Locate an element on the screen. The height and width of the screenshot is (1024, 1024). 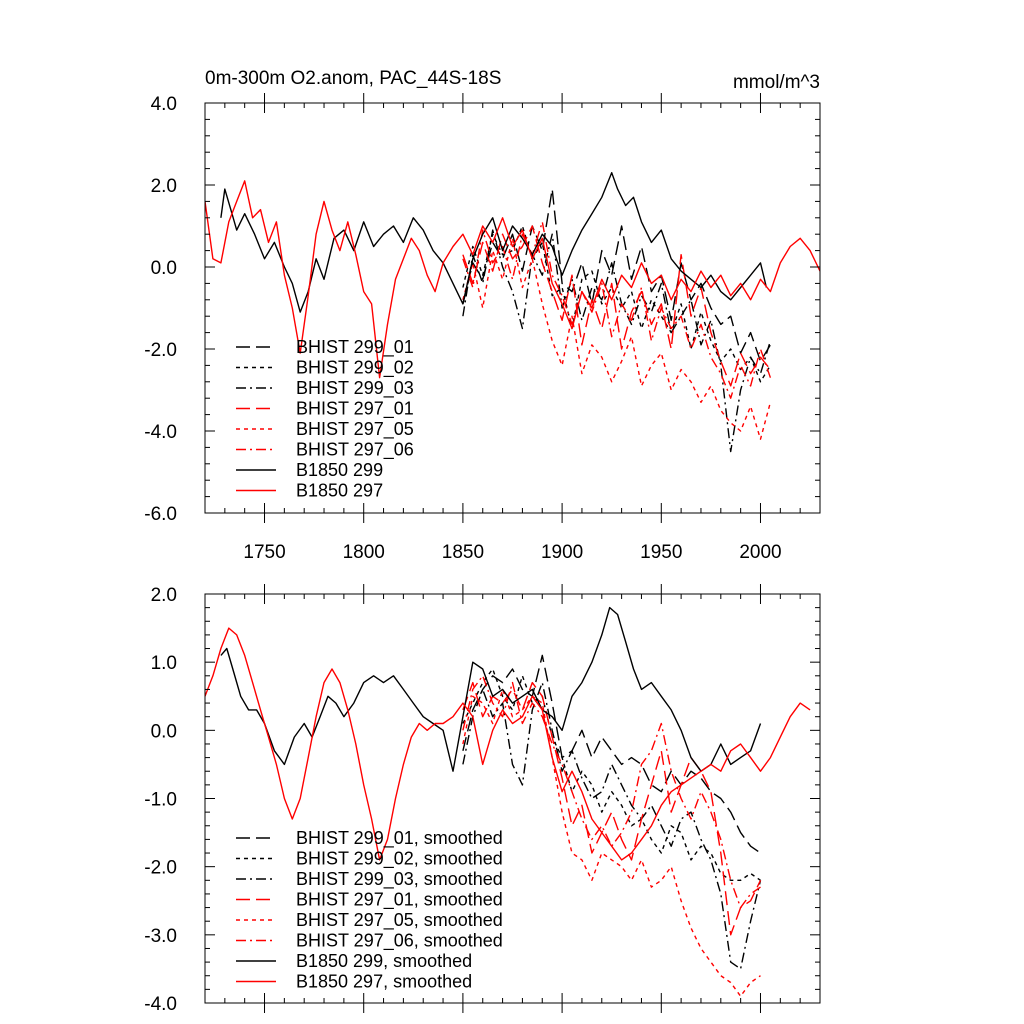
x-tick-label: 1850 is located at coordinates (463, 552).